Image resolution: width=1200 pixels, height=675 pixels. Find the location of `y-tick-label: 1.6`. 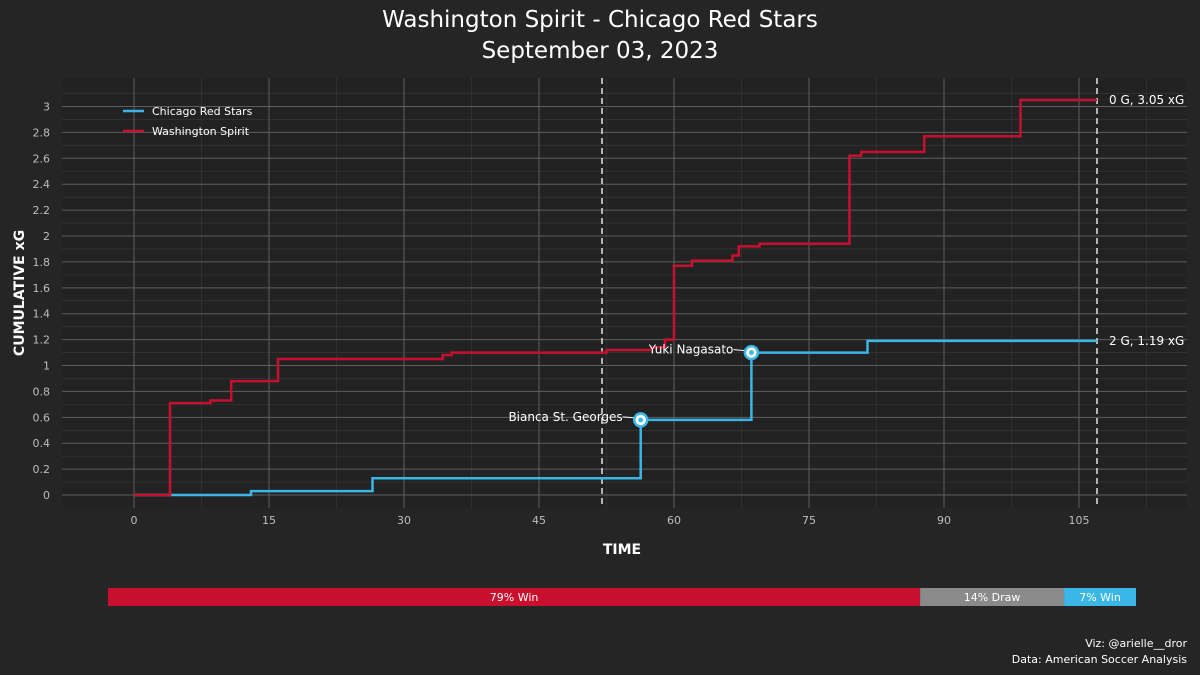

y-tick-label: 1.6 is located at coordinates (42, 288).